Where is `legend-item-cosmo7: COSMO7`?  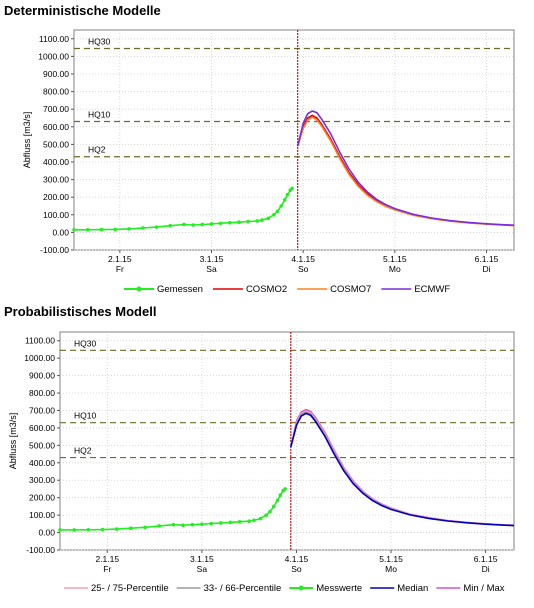
legend-item-cosmo7: COSMO7 is located at coordinates (334, 289).